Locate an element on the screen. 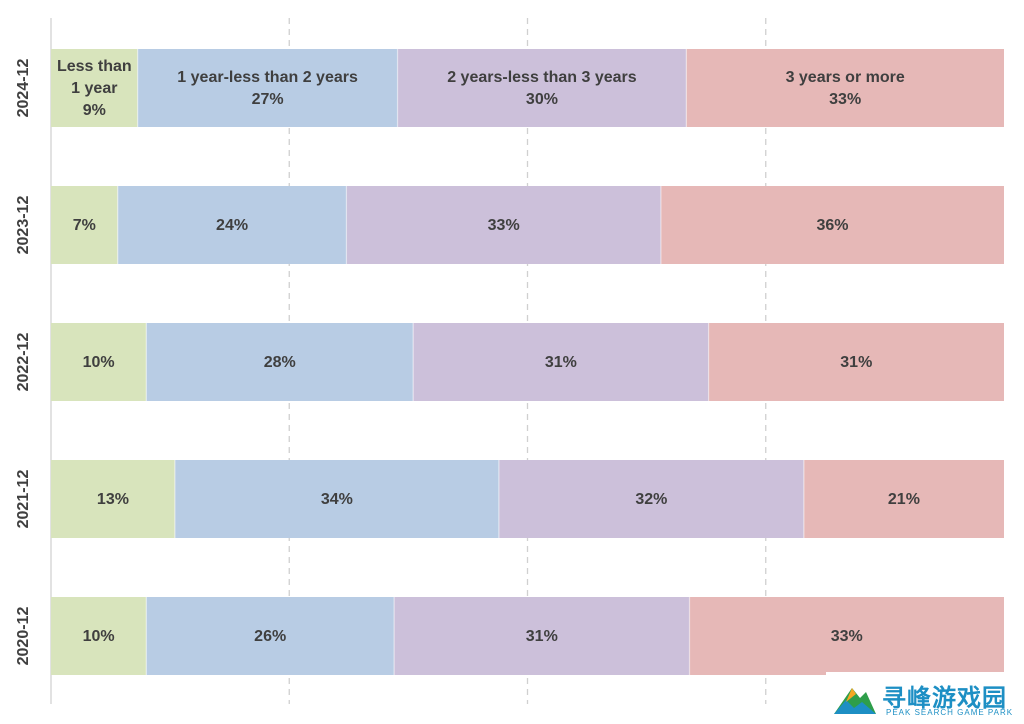 This screenshot has height=724, width=1024. data-label: 24% is located at coordinates (232, 225).